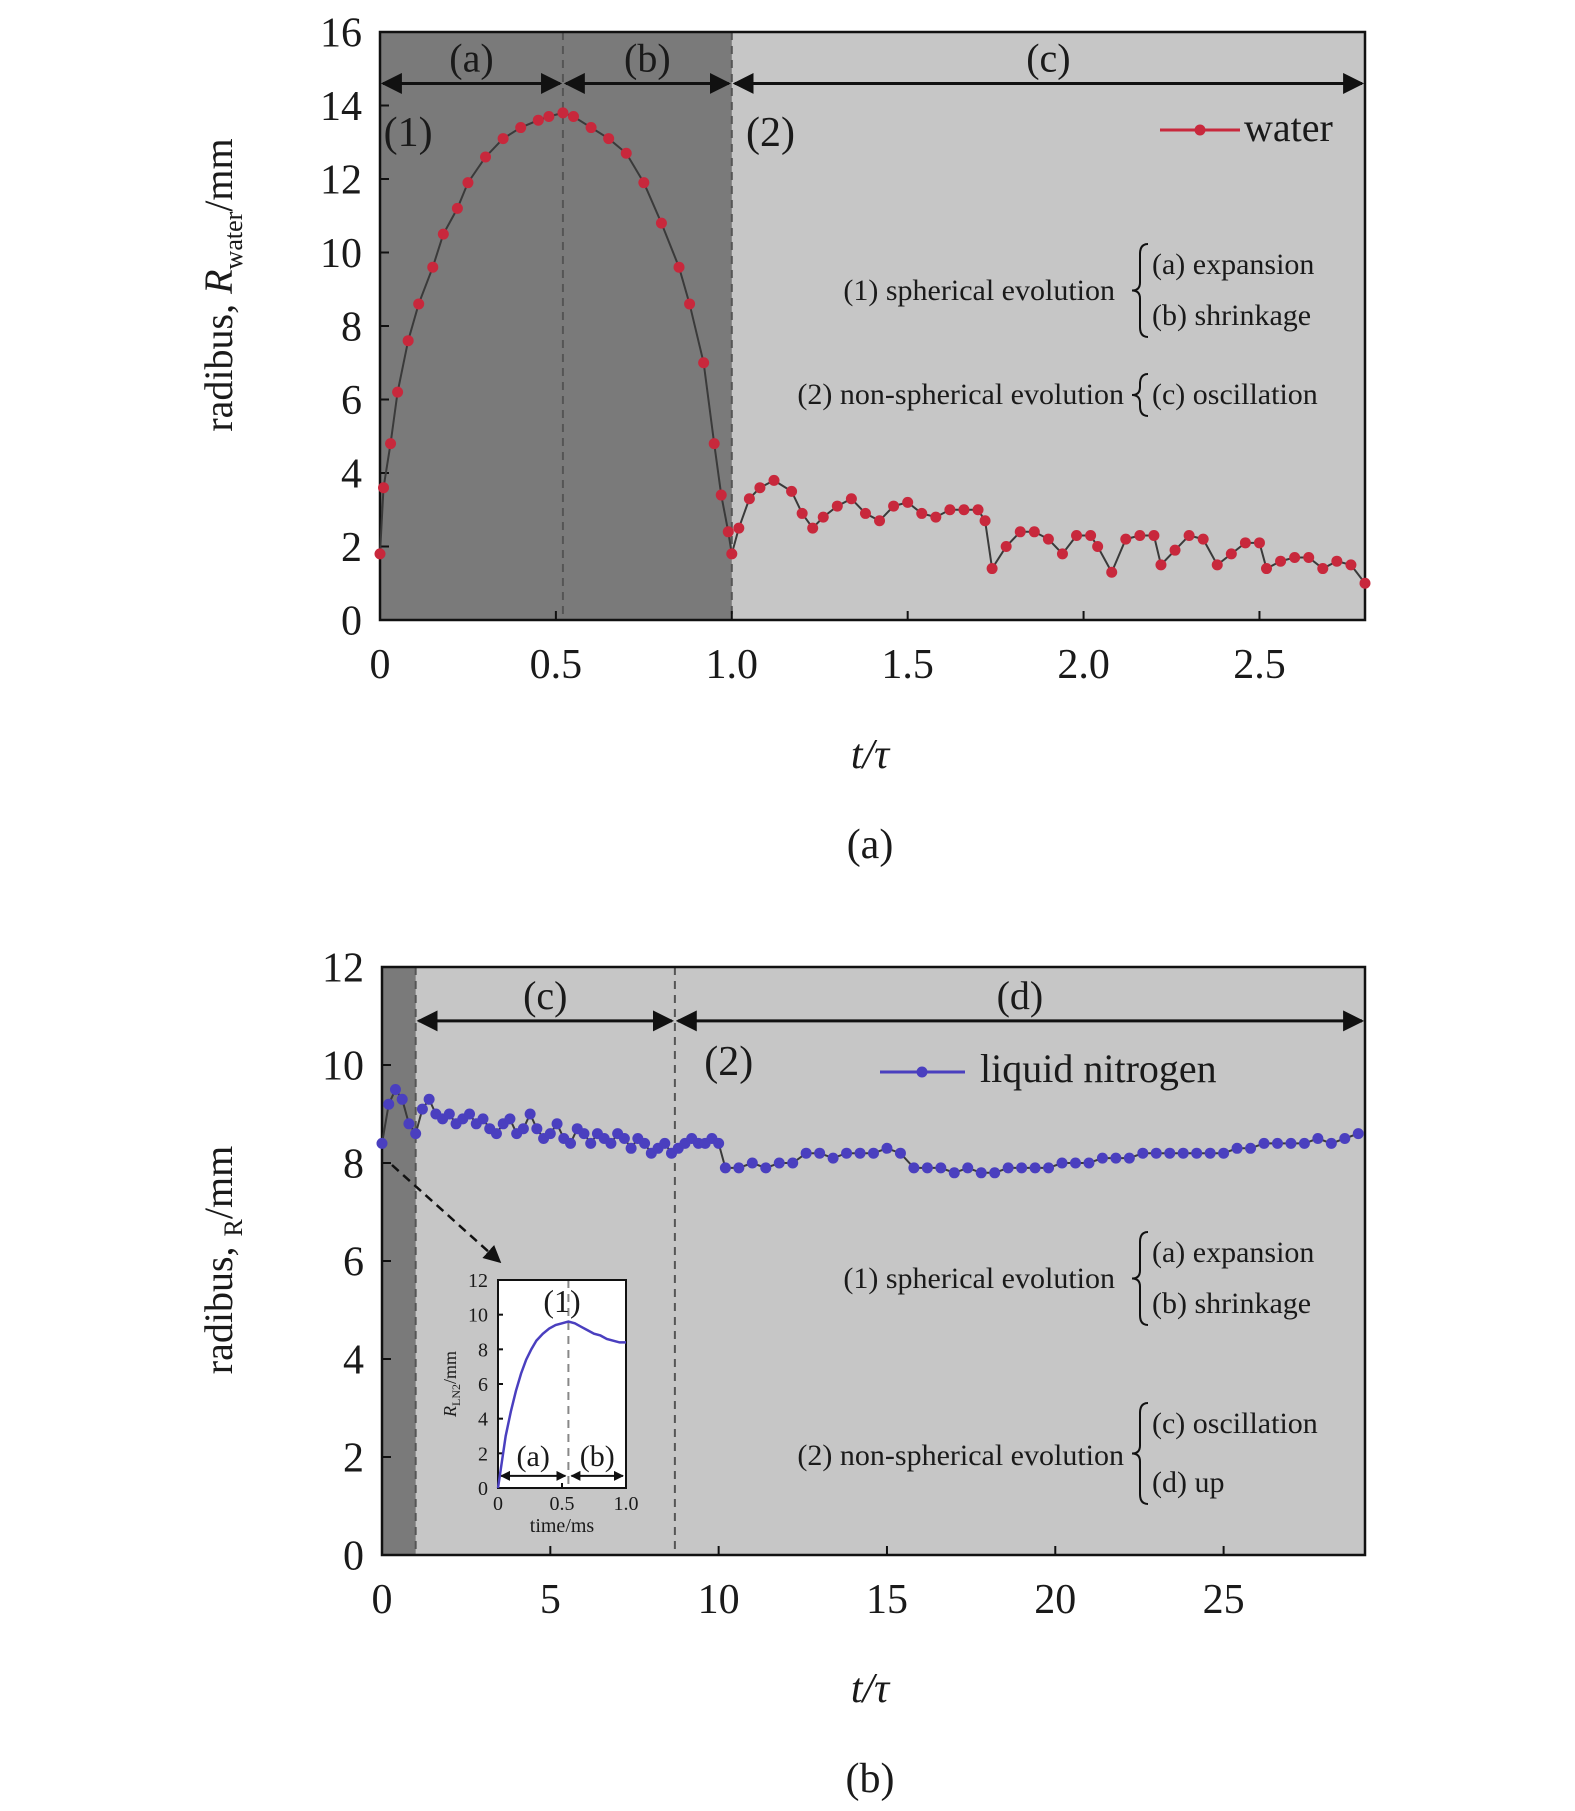 The width and height of the screenshot is (1575, 1811). I want to click on y-tick-label: 14, so click(341, 107).